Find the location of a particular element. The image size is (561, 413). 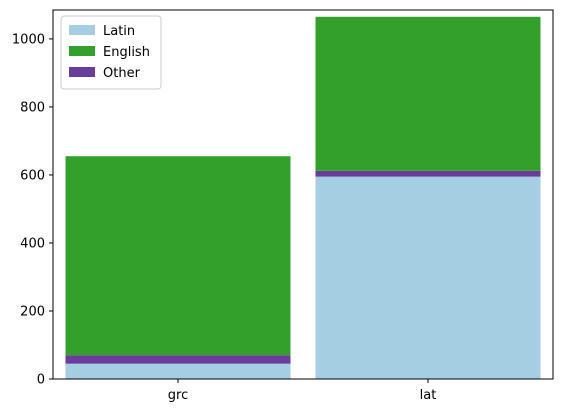

x-axis: grc lat is located at coordinates (302, 391).